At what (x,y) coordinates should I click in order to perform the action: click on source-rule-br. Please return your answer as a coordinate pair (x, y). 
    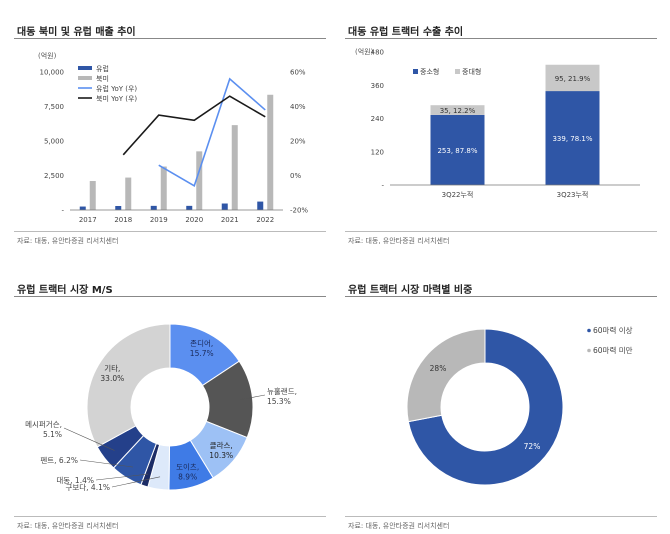
    Looking at the image, I should click on (501, 516).